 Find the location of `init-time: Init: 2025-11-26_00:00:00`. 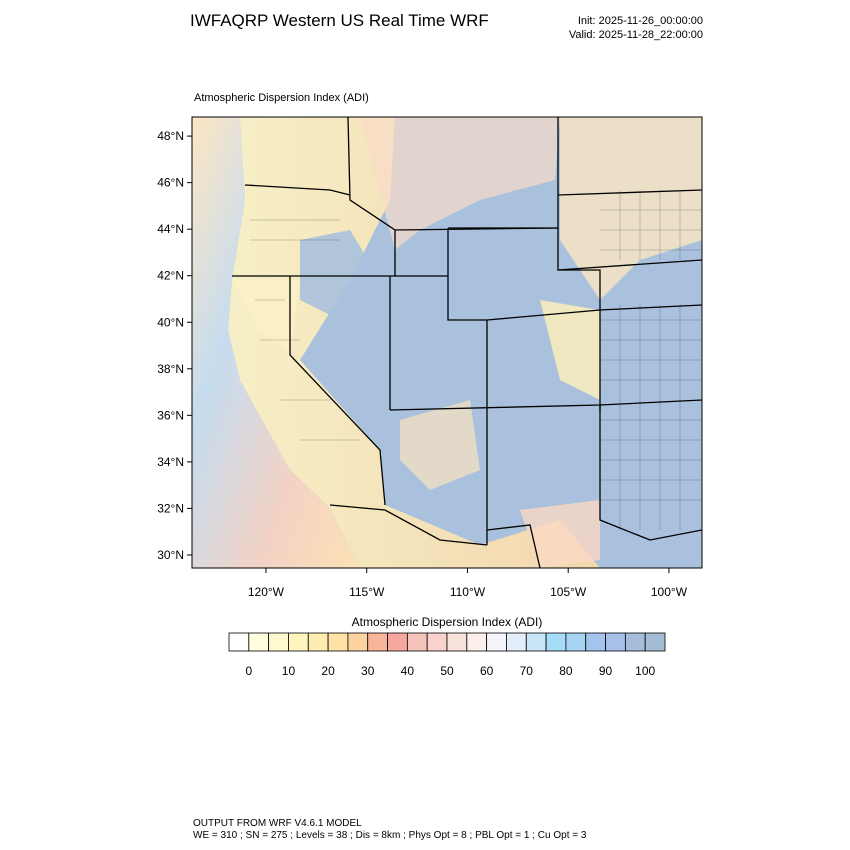

init-time: Init: 2025-11-26_00:00:00 is located at coordinates (640, 21).